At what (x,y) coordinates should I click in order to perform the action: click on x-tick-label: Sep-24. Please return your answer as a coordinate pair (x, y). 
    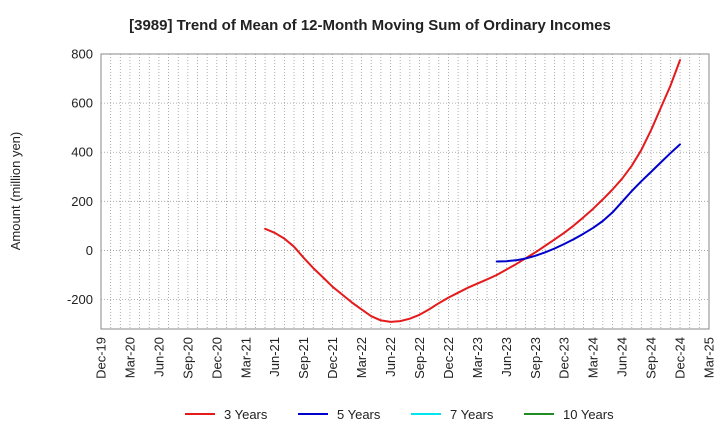
    Looking at the image, I should click on (651, 358).